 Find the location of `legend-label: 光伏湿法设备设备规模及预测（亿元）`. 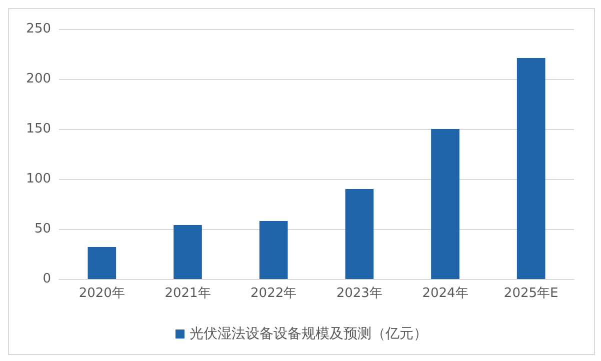

legend-label: 光伏湿法设备设备规模及预测（亿元） is located at coordinates (309, 334).